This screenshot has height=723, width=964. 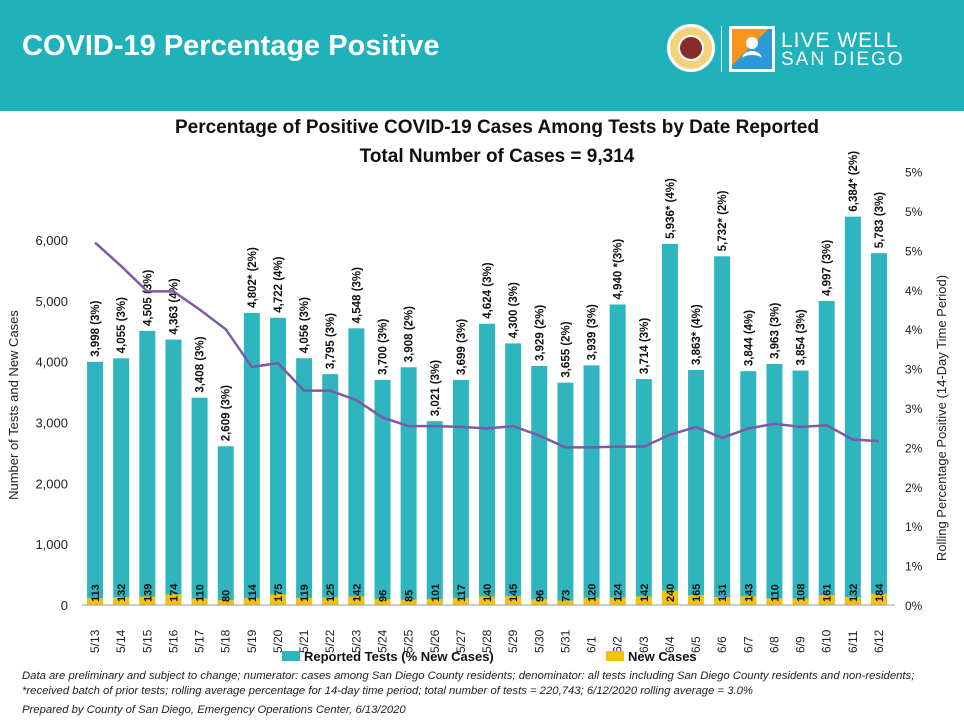 I want to click on legend-label-tests: Reported Tests (% New Cases), so click(x=399, y=656).